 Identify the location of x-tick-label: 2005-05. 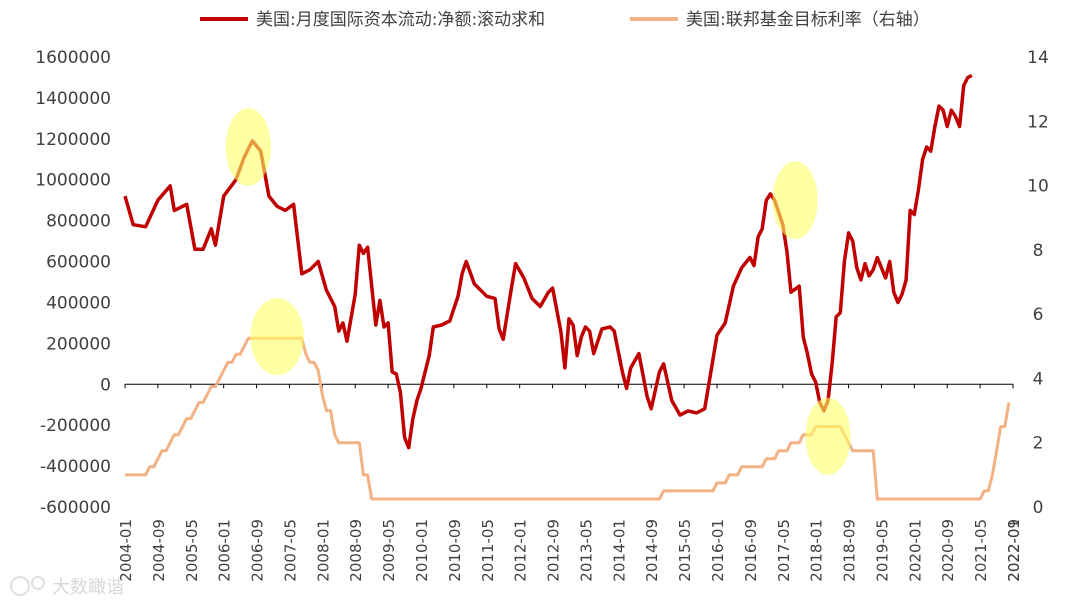
(192, 550).